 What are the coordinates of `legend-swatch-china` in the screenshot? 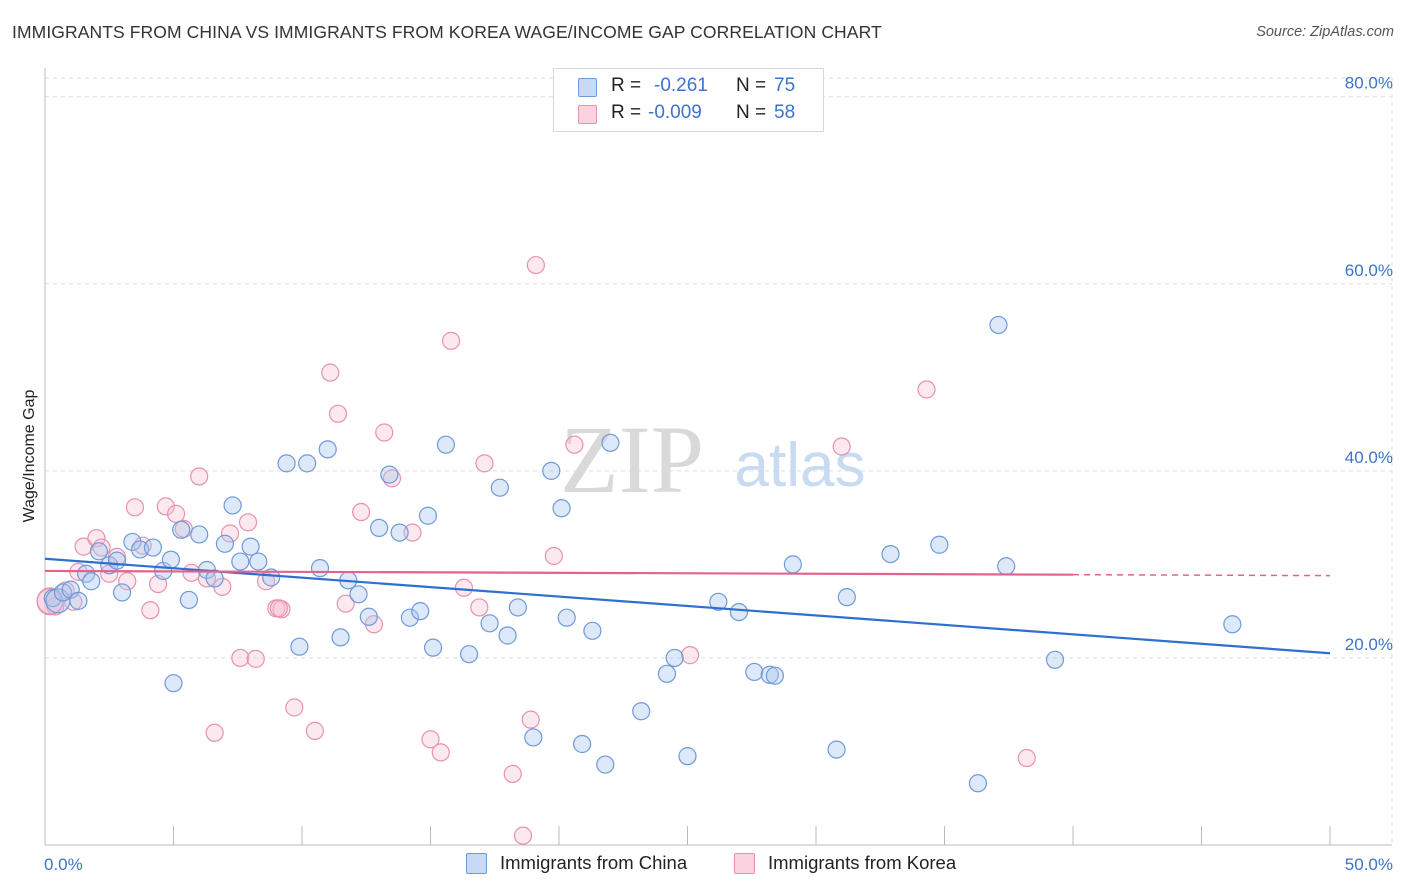 It's located at (587, 87).